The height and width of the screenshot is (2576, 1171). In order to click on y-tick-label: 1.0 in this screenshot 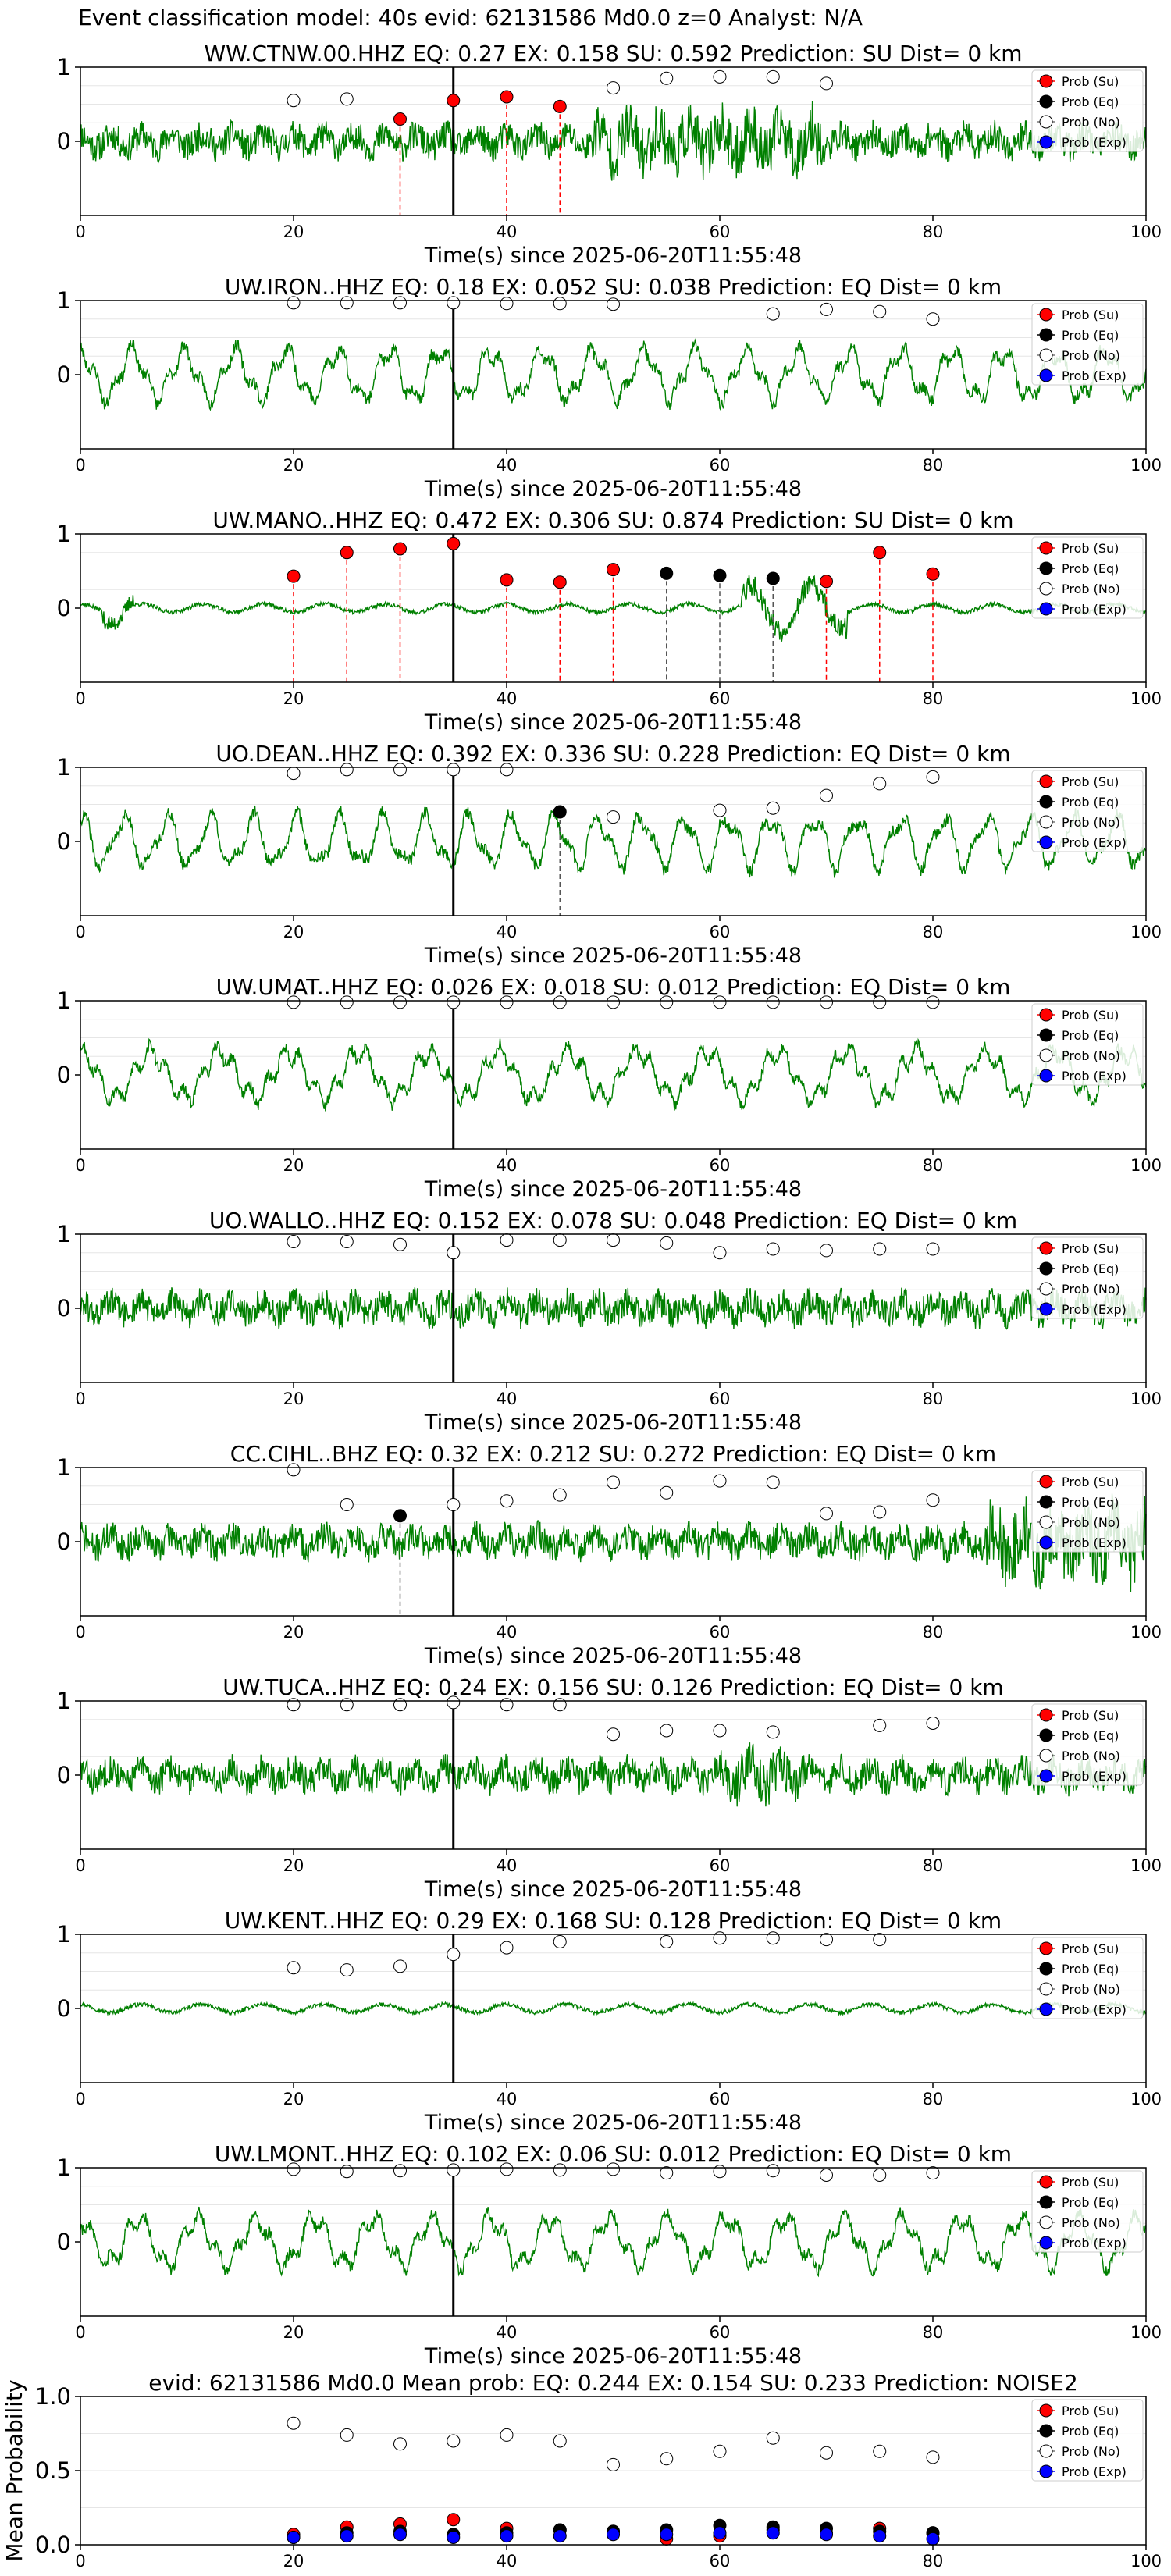, I will do `click(53, 2396)`.